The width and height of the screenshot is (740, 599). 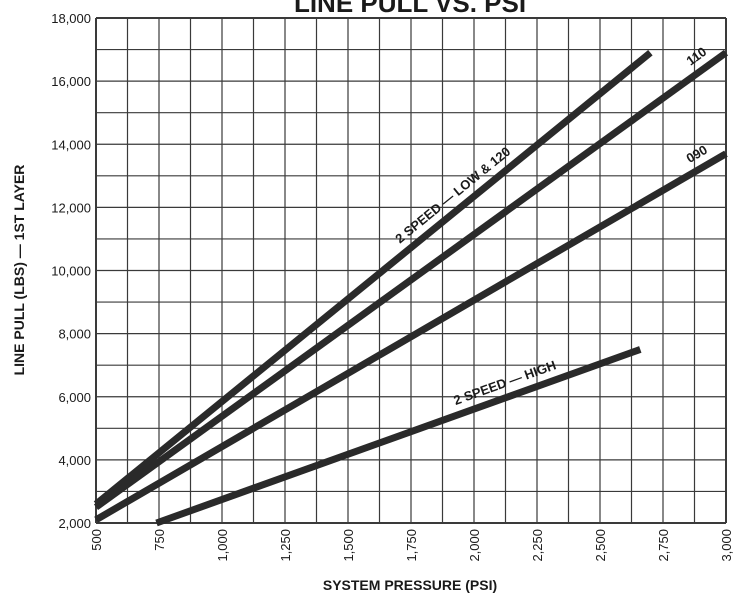 What do you see at coordinates (474, 545) in the screenshot?
I see `x-tick-label: 2,000` at bounding box center [474, 545].